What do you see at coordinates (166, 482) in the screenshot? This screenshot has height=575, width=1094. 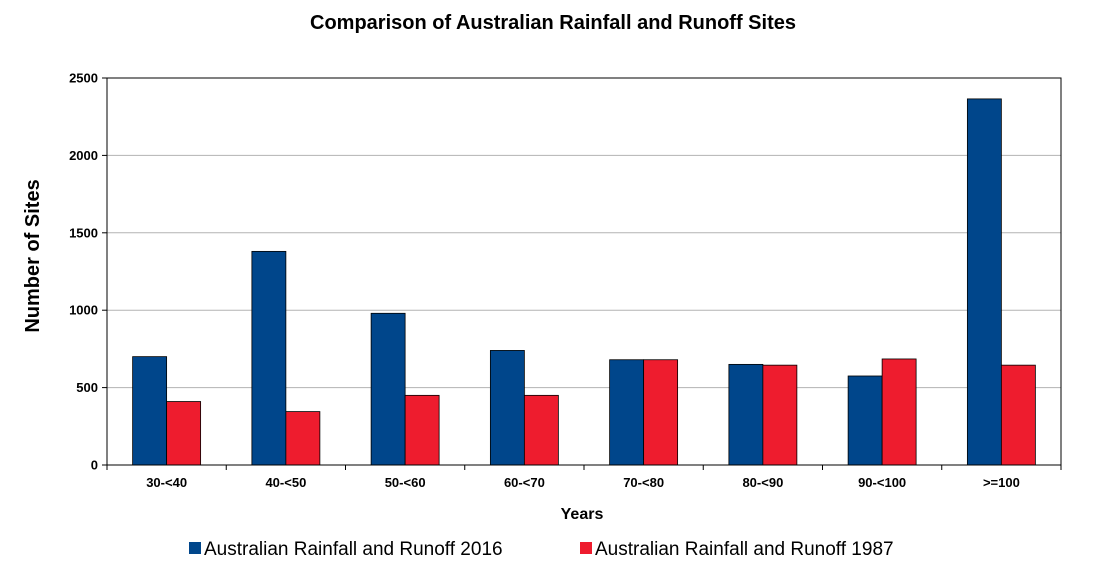 I see `x-tick-label: 30-<40` at bounding box center [166, 482].